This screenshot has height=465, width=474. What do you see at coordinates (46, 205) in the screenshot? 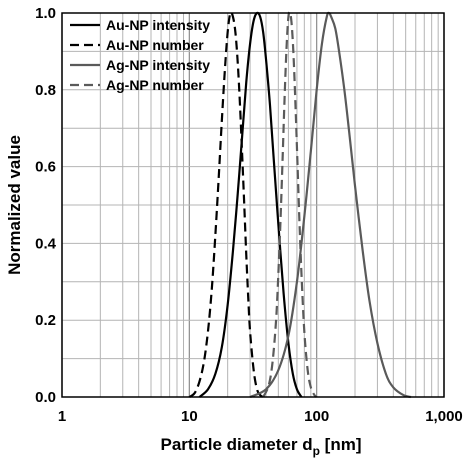
I see `y-tick-labels: 0.0 0.2 0.4 0.6 0.8 1.0` at bounding box center [46, 205].